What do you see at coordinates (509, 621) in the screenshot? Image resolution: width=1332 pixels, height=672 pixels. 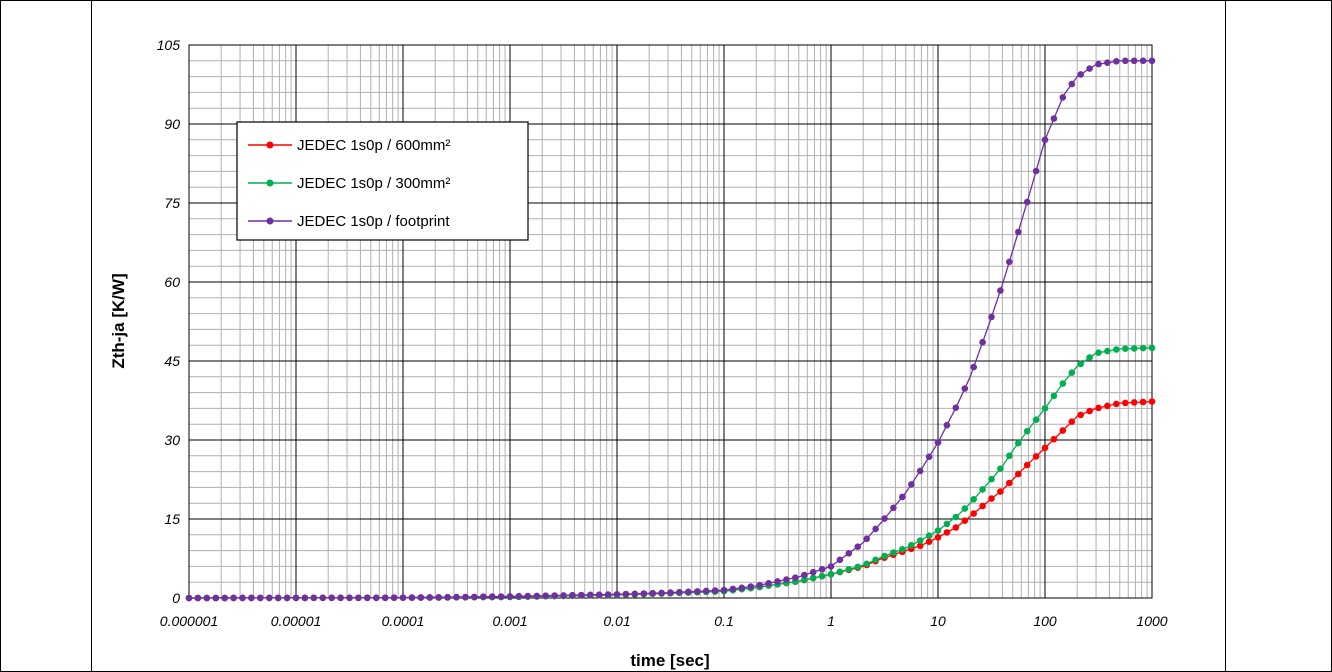 I see `x-tick-label: 0.001` at bounding box center [509, 621].